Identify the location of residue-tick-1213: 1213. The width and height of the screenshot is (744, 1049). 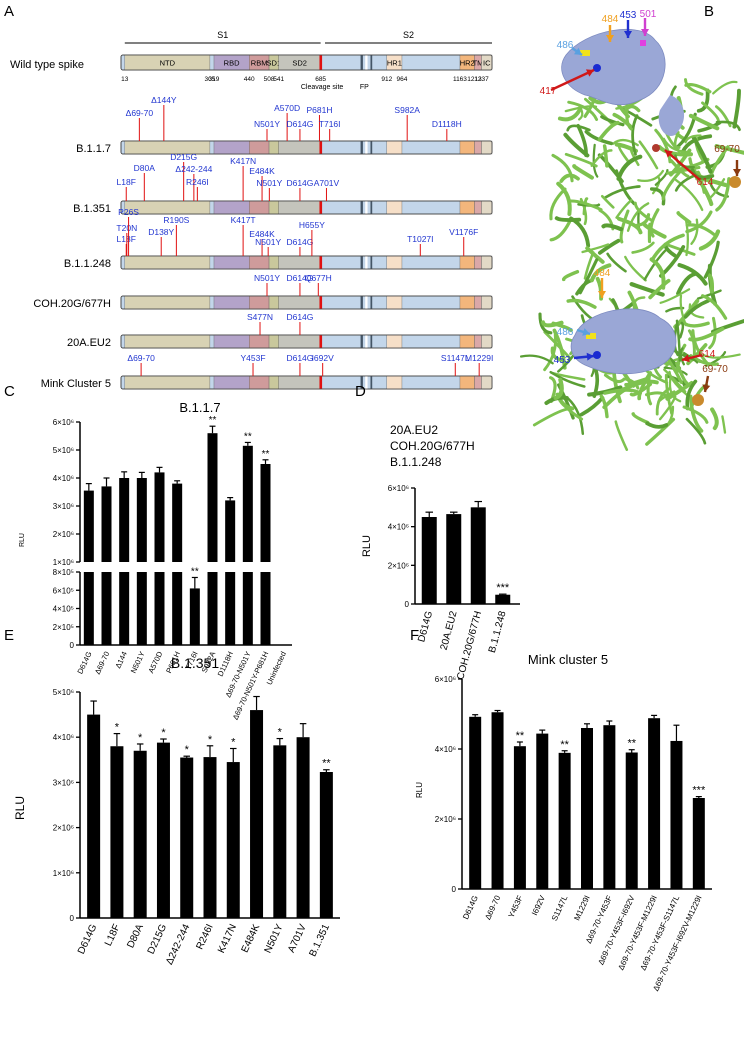
(474, 79).